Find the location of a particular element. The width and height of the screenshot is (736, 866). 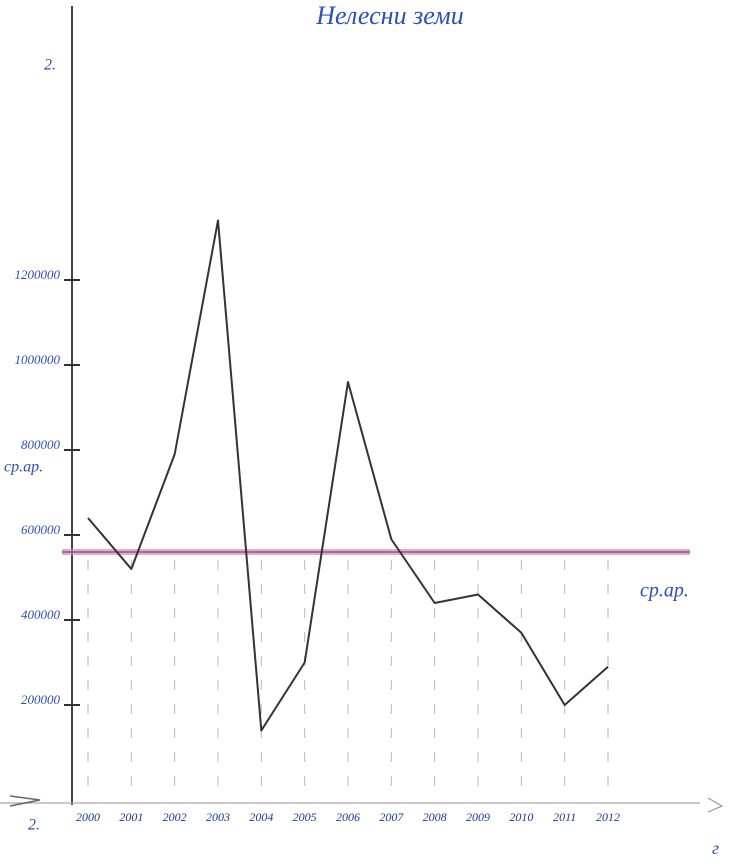

y-tick-label: 600000 is located at coordinates (41, 529).